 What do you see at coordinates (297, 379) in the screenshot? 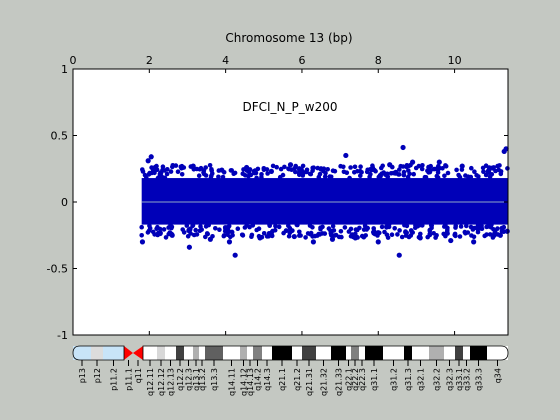
I see `band-label: q21.2` at bounding box center [297, 379].